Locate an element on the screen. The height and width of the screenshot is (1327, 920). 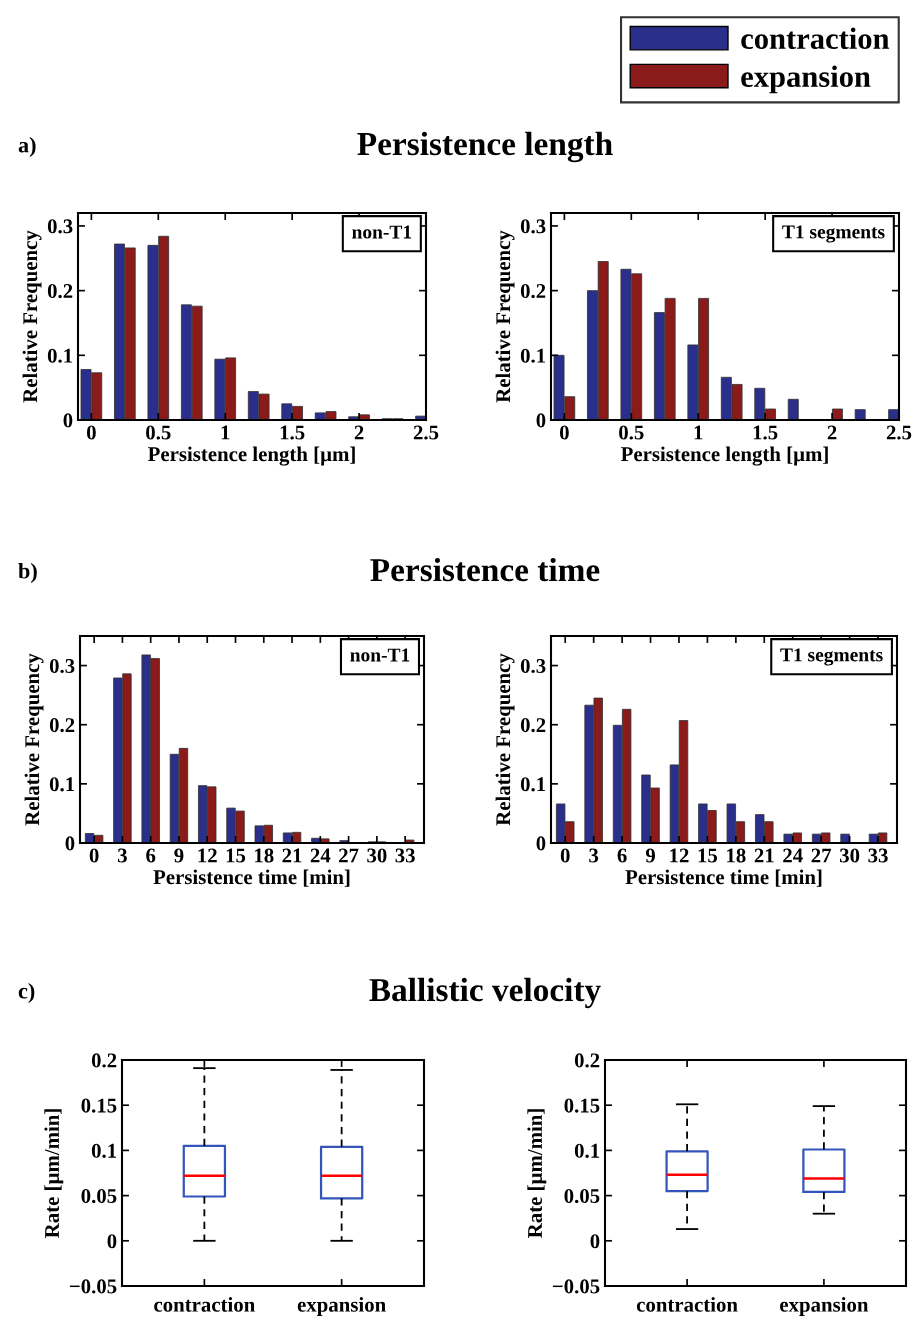
legend-label: expansion is located at coordinates (806, 79).